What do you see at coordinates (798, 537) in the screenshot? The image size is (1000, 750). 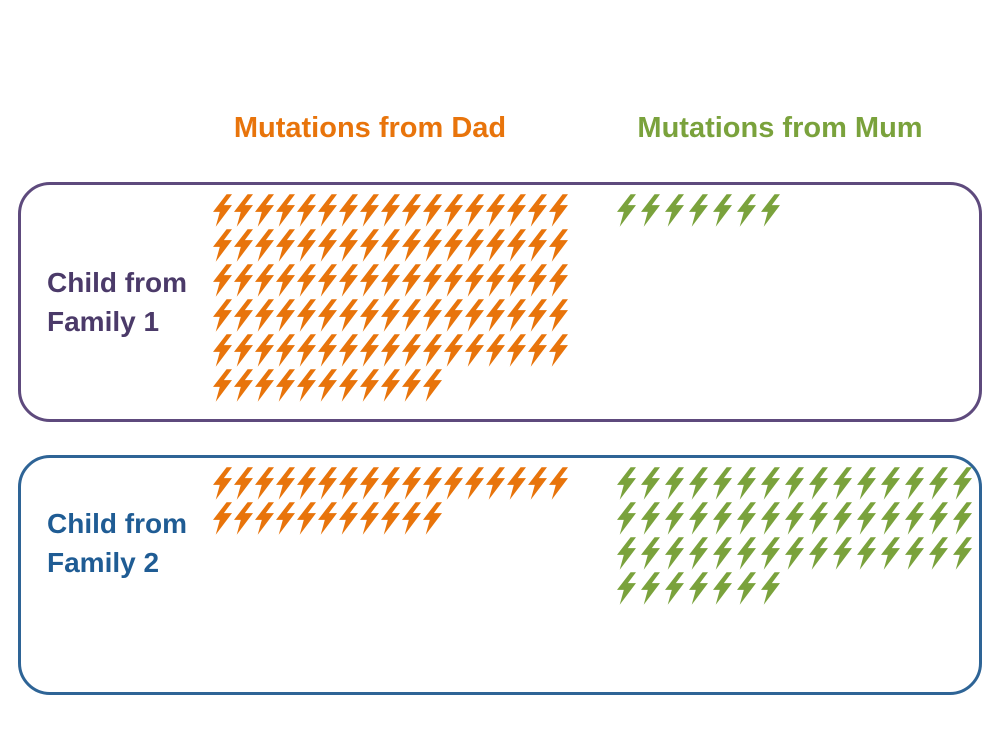 I see `family-2-mum-bolts` at bounding box center [798, 537].